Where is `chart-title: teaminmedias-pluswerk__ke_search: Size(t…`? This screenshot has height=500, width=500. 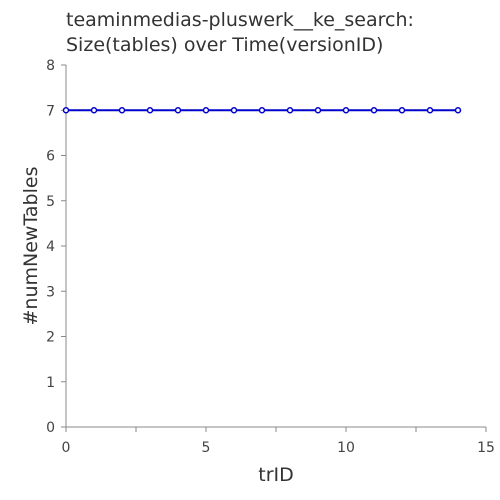
chart-title: teaminmedias-pluswerk__ke_search: Size(t… is located at coordinates (240, 32).